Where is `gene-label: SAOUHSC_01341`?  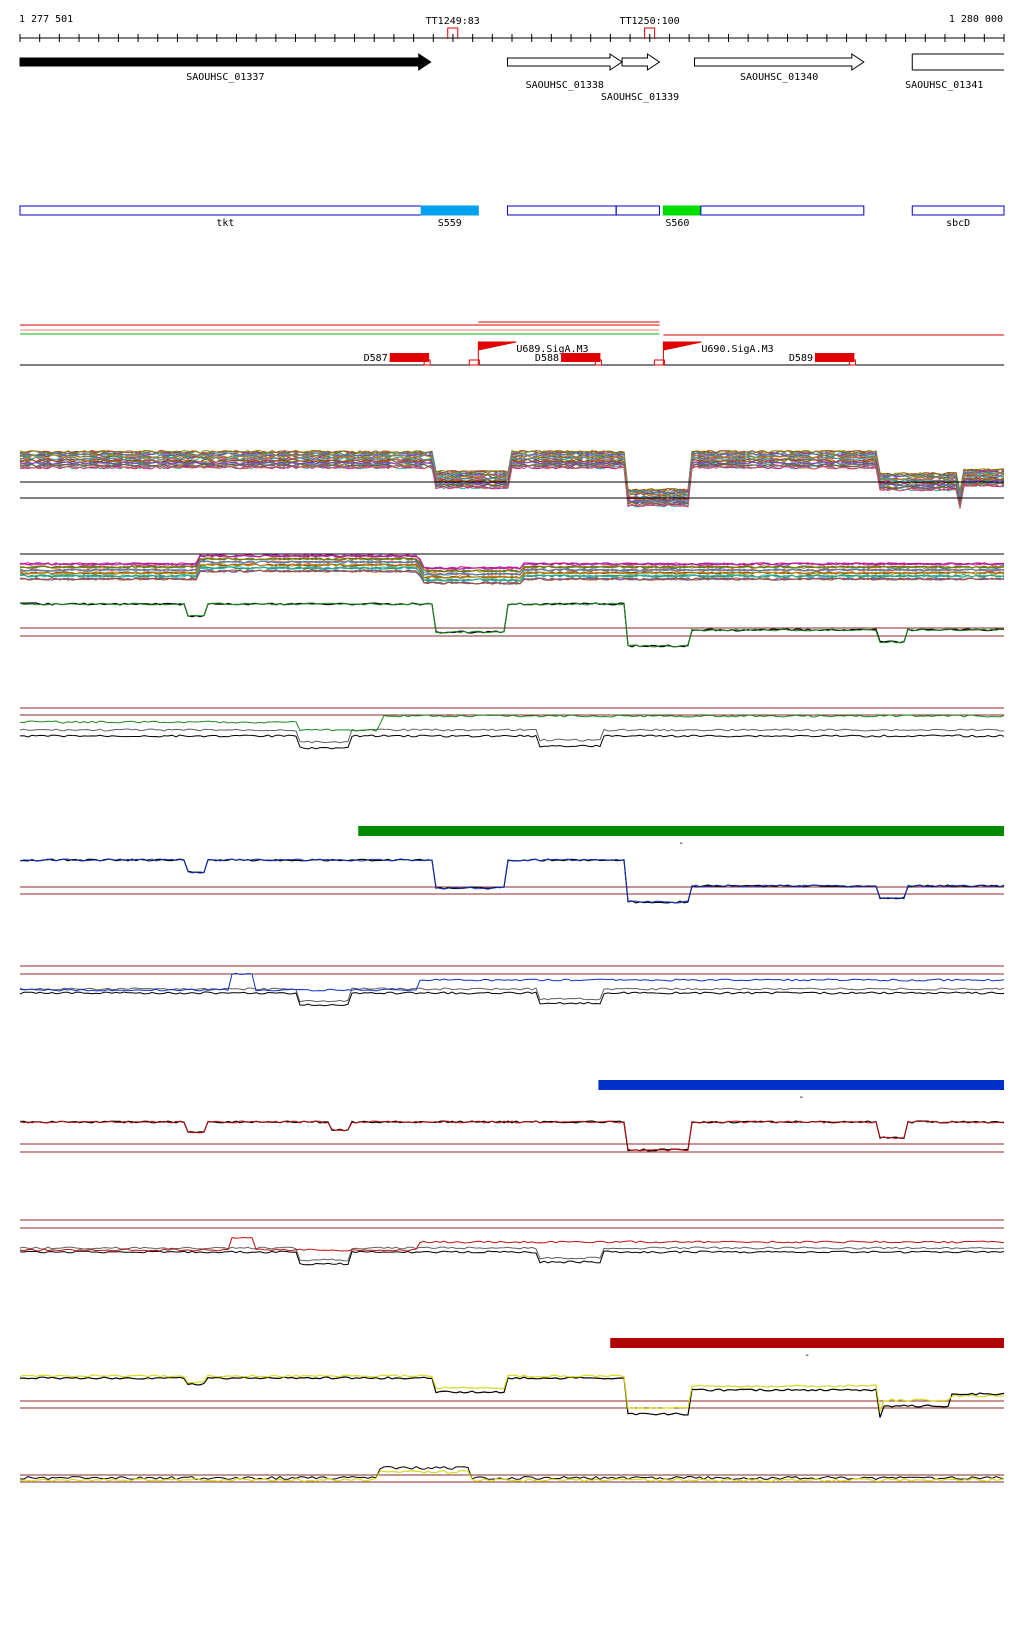
gene-label: SAOUHSC_01341 is located at coordinates (944, 85).